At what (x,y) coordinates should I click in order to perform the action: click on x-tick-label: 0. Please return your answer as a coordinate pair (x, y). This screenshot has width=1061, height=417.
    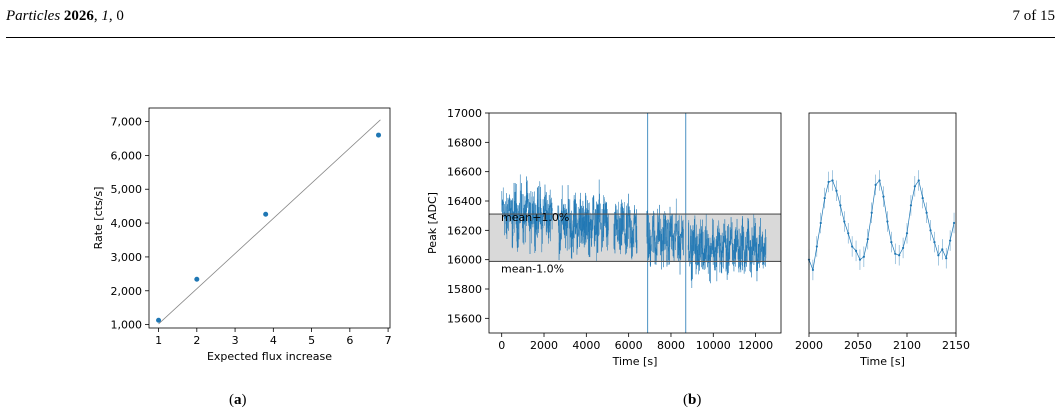
    Looking at the image, I should click on (501, 345).